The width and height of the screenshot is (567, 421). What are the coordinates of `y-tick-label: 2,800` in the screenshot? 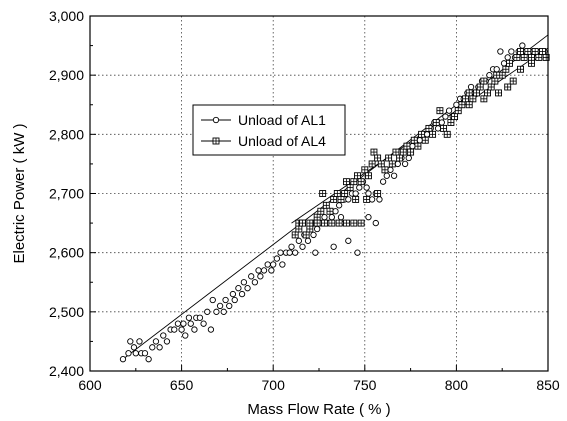 It's located at (66, 134).